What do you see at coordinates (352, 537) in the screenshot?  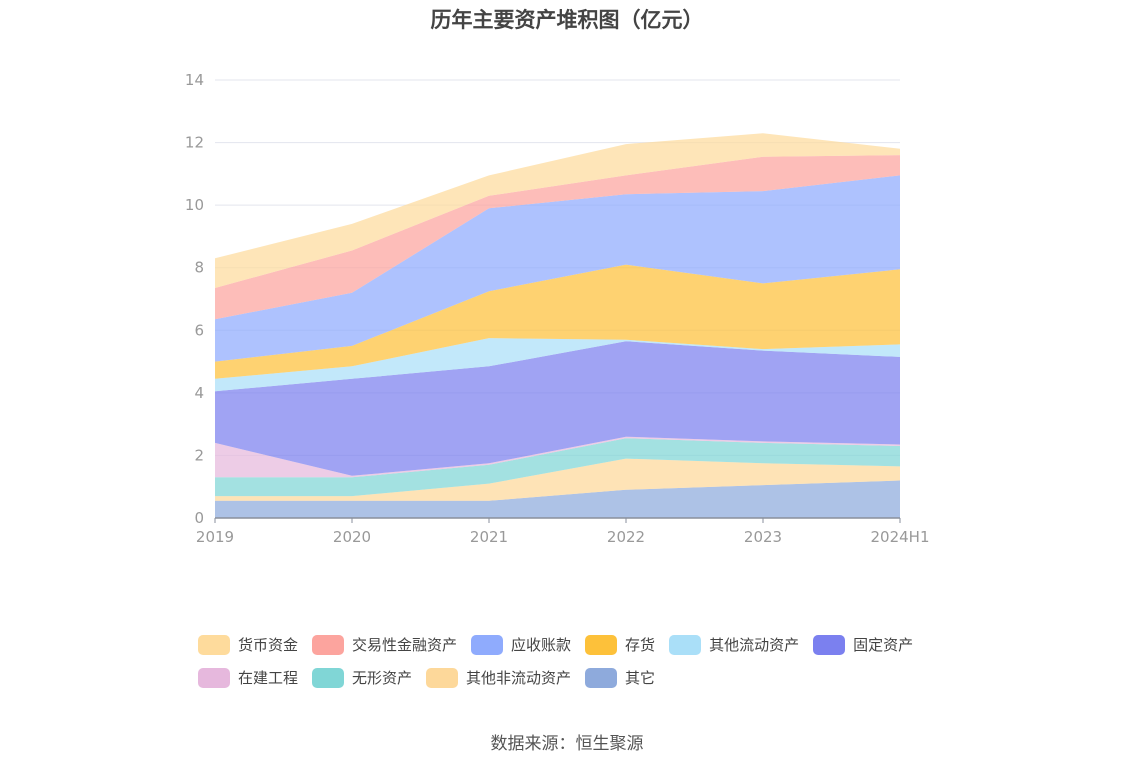 I see `x-tick-label: 2020` at bounding box center [352, 537].